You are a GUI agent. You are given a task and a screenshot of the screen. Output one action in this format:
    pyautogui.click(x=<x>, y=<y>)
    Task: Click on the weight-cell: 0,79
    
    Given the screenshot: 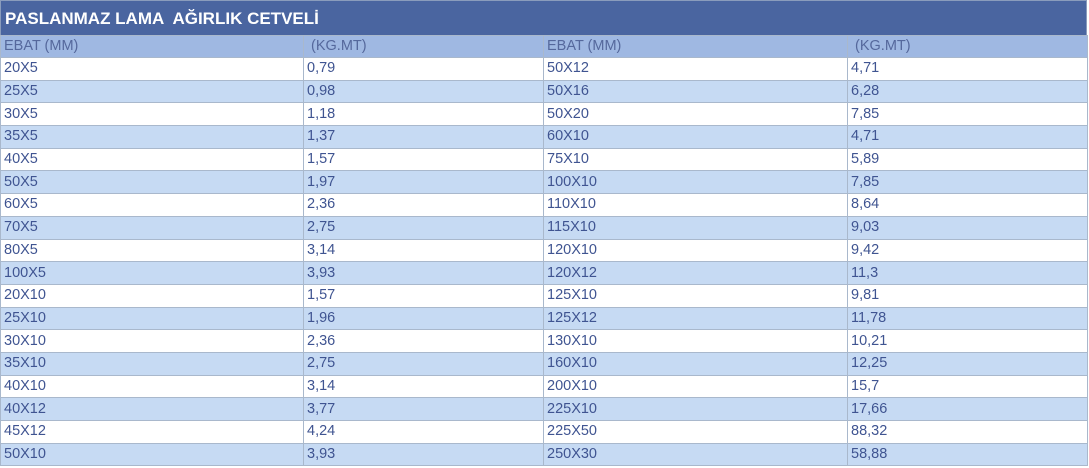 What is the action you would take?
    pyautogui.click(x=423, y=69)
    